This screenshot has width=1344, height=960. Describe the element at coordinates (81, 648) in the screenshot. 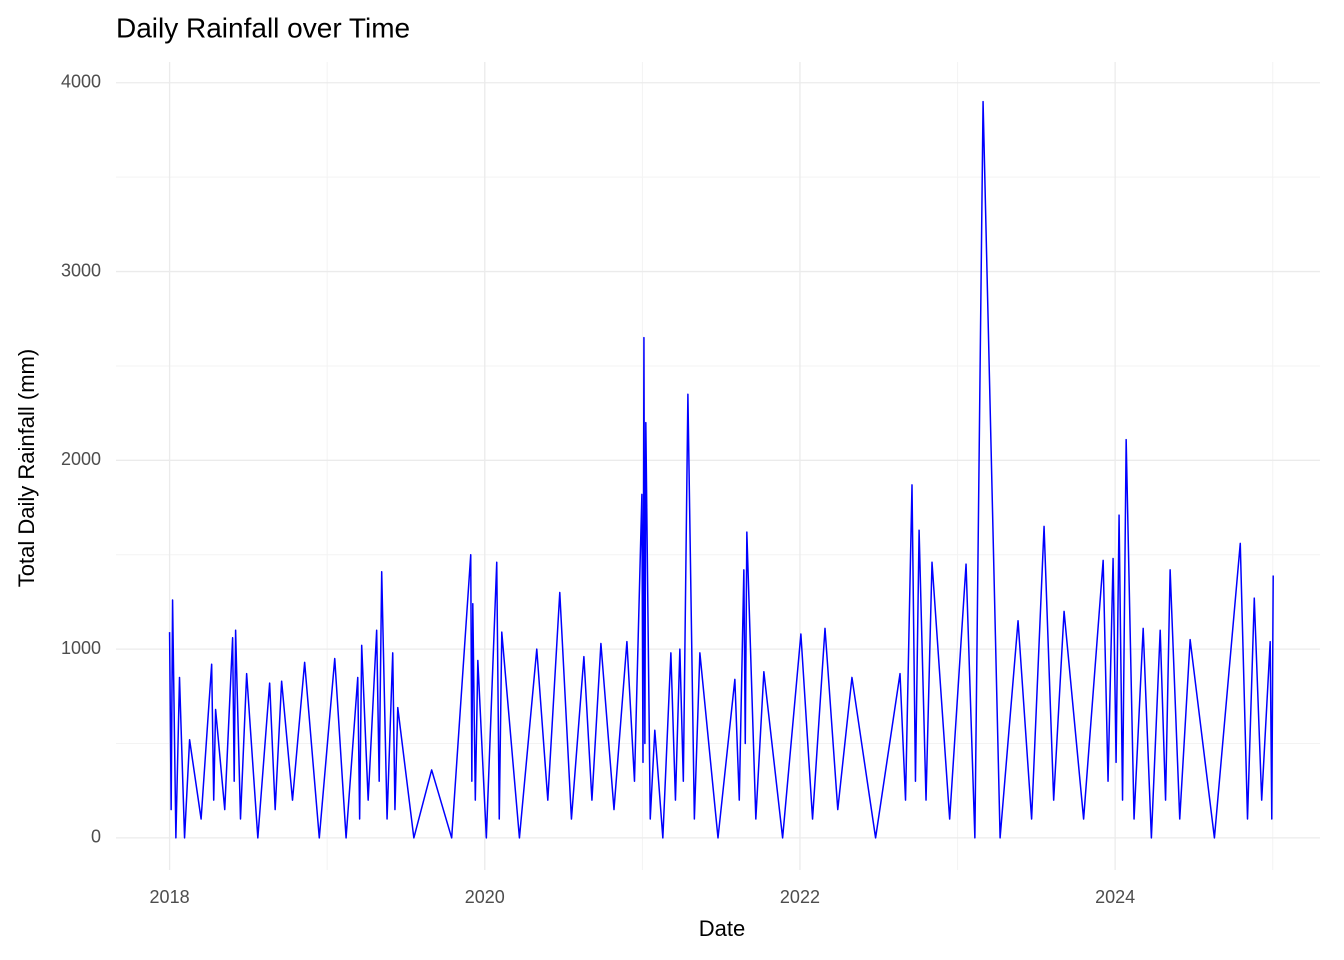

I see `y-tick-label: 1000` at that location.